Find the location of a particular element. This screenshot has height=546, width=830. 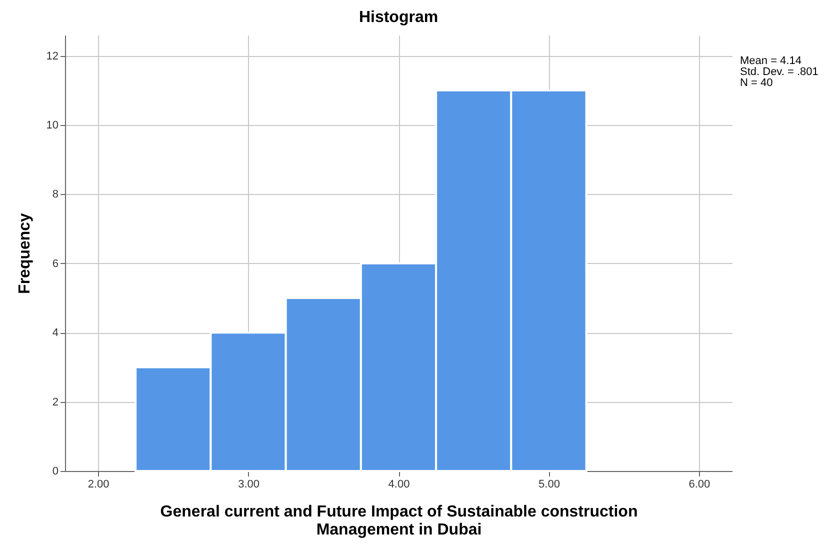

x-tick-label: 3.00 is located at coordinates (249, 484).